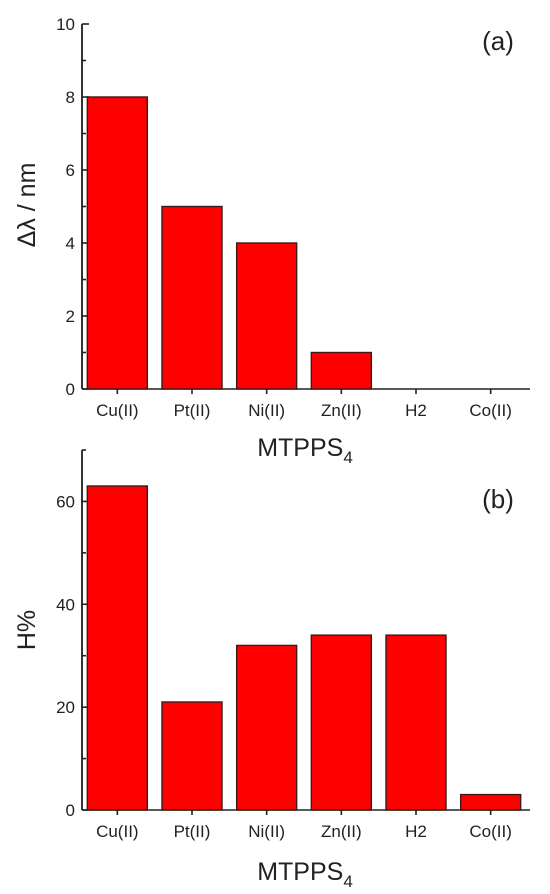  What do you see at coordinates (266, 727) in the screenshot?
I see `panel-b-bar-niii` at bounding box center [266, 727].